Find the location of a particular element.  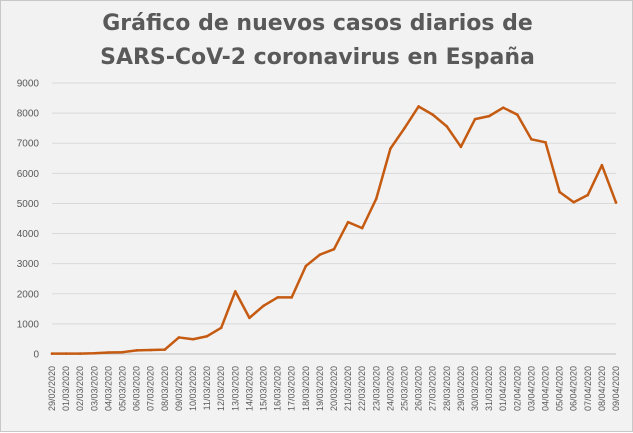

x-tick-label: 09/04/2020 is located at coordinates (616, 388).